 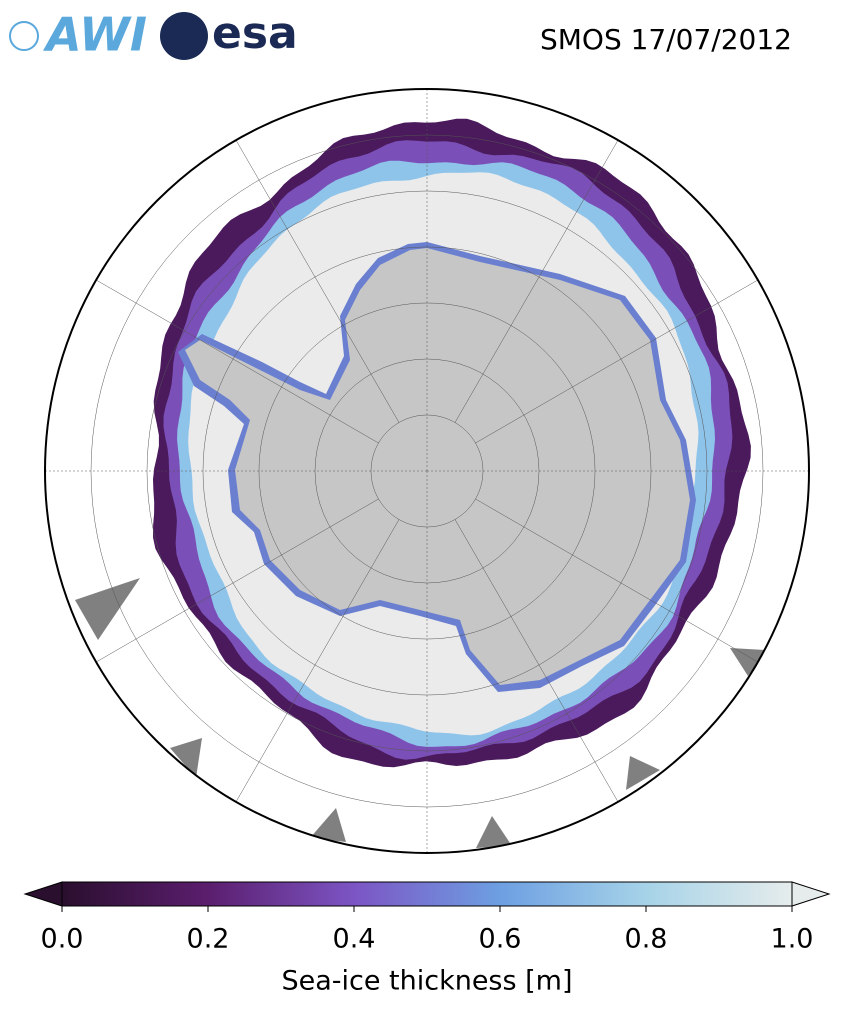 What do you see at coordinates (208, 939) in the screenshot?
I see `colorbar-tick-label: 0.2` at bounding box center [208, 939].